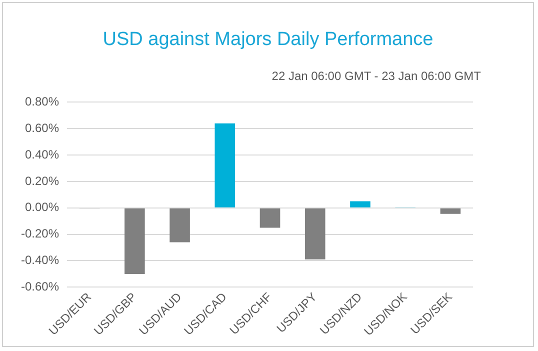 This screenshot has width=538, height=351. Describe the element at coordinates (40, 260) in the screenshot. I see `y-tick-label: -0.40%` at that location.